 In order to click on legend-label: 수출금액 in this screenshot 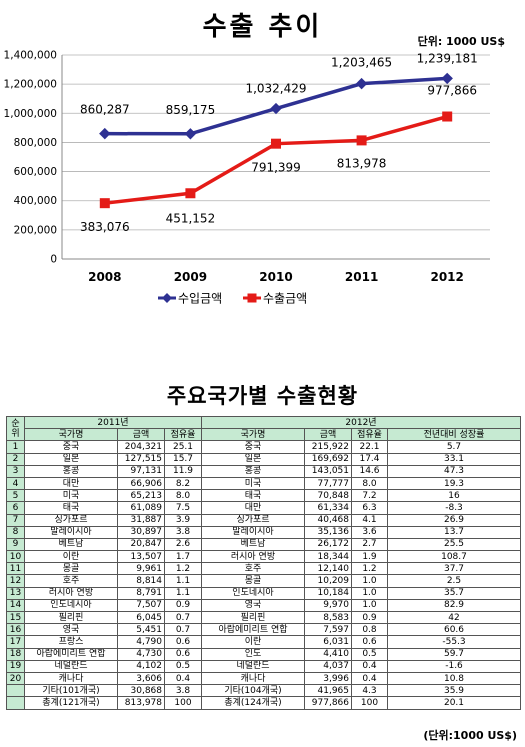, I will do `click(285, 299)`.